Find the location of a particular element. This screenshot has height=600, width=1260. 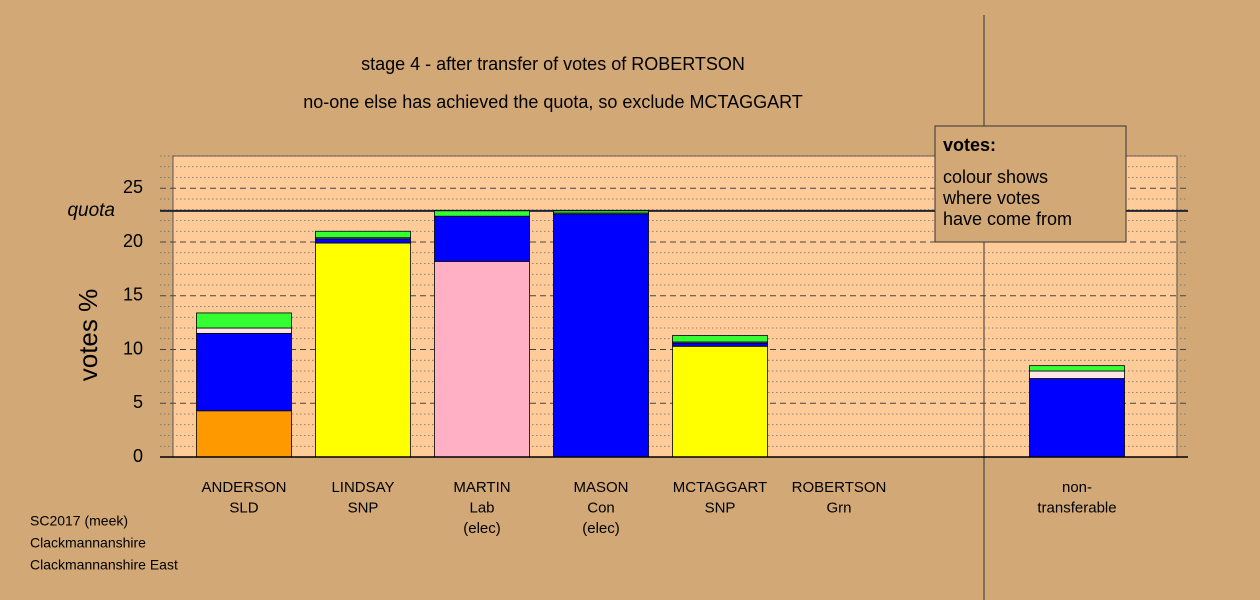

footer-line: Clackmannanshire is located at coordinates (88, 543).